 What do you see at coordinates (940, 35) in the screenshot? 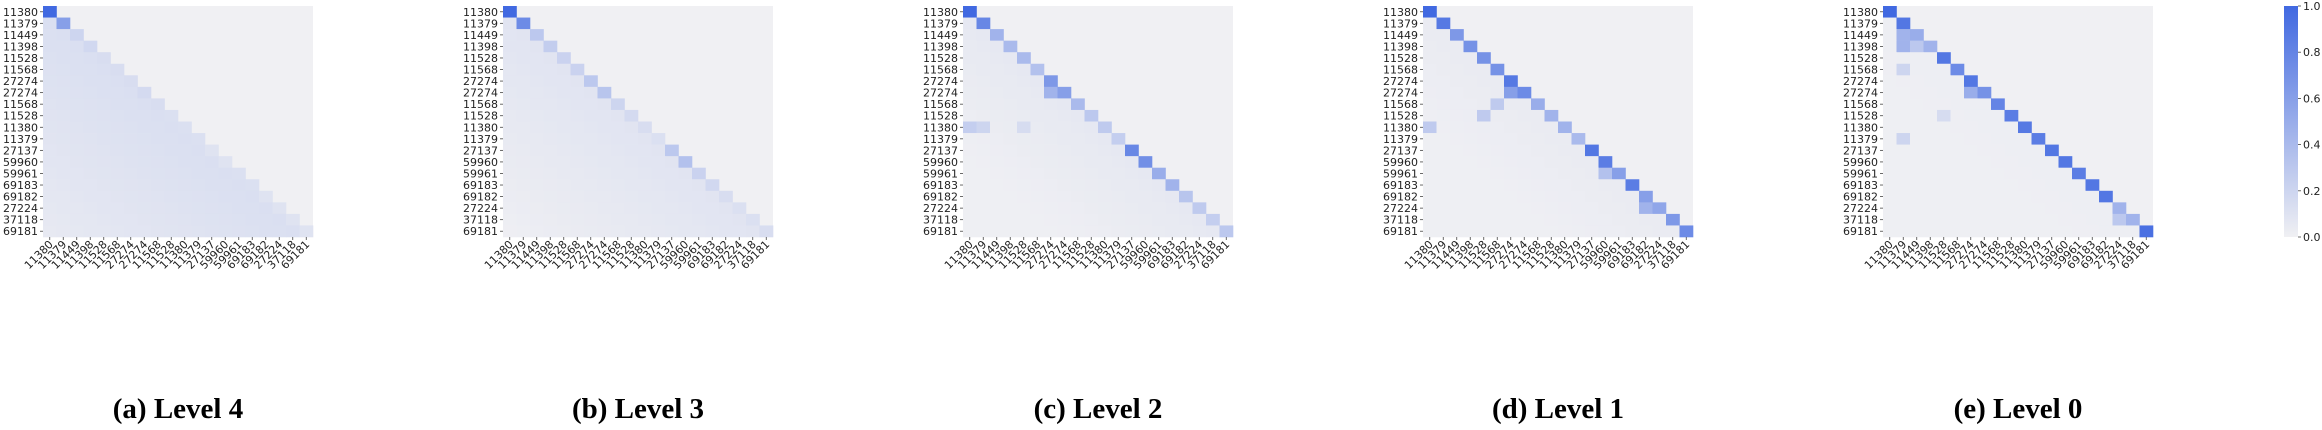
I see `y-tick-label: 11449` at bounding box center [940, 35].